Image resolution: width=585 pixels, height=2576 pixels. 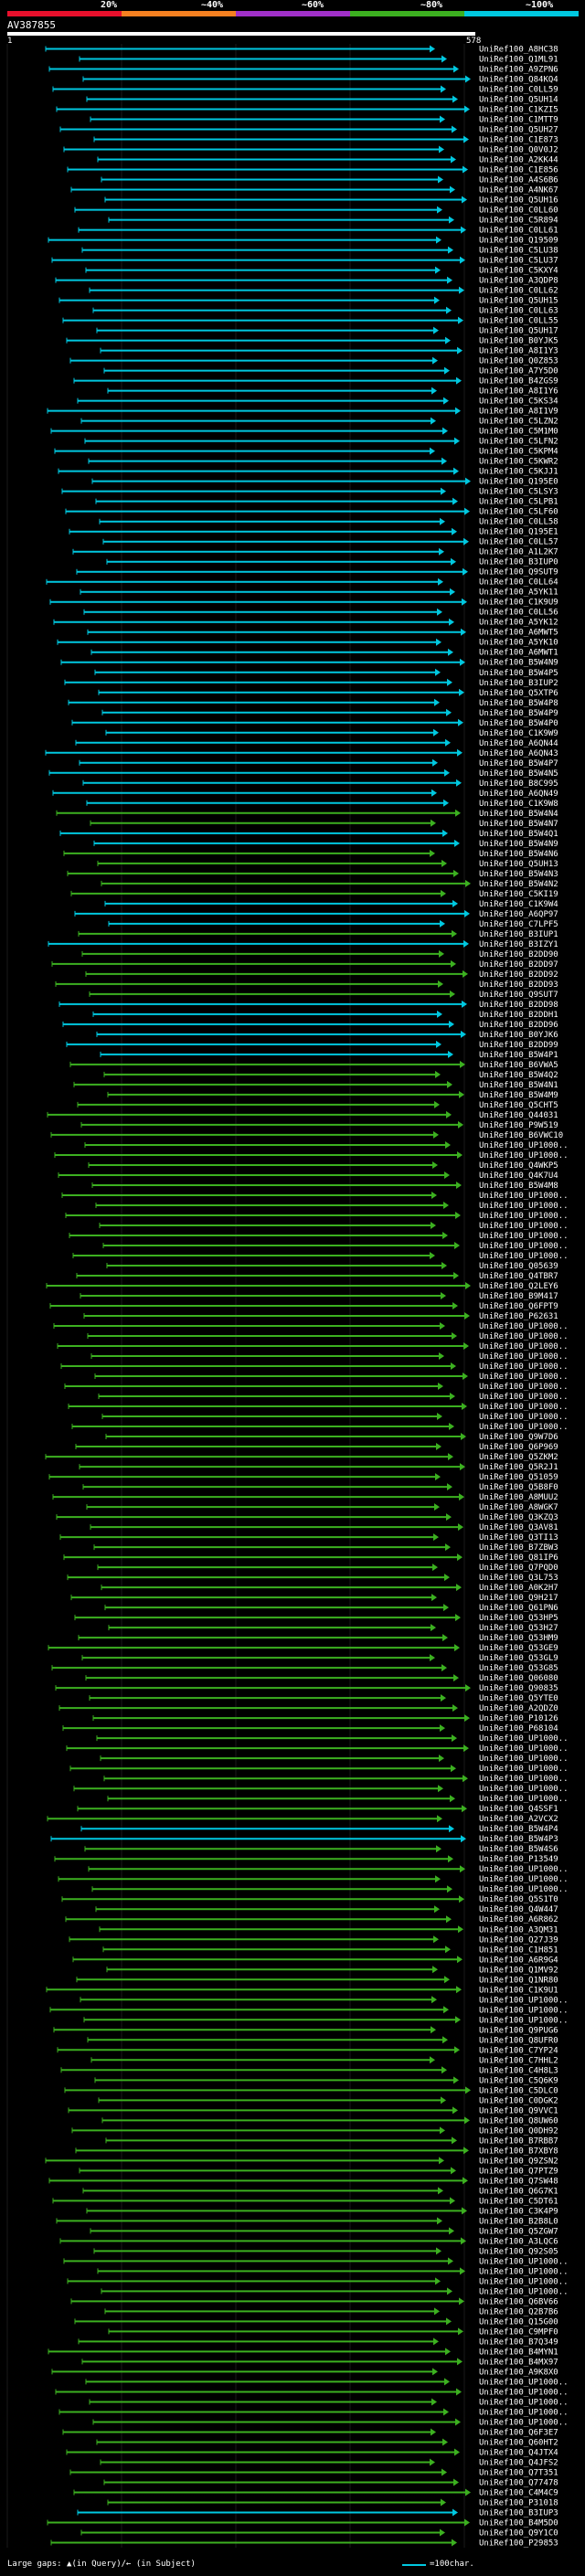 What do you see at coordinates (332, 1266) in the screenshot?
I see `hit-row: UniRef100_Q05639` at bounding box center [332, 1266].